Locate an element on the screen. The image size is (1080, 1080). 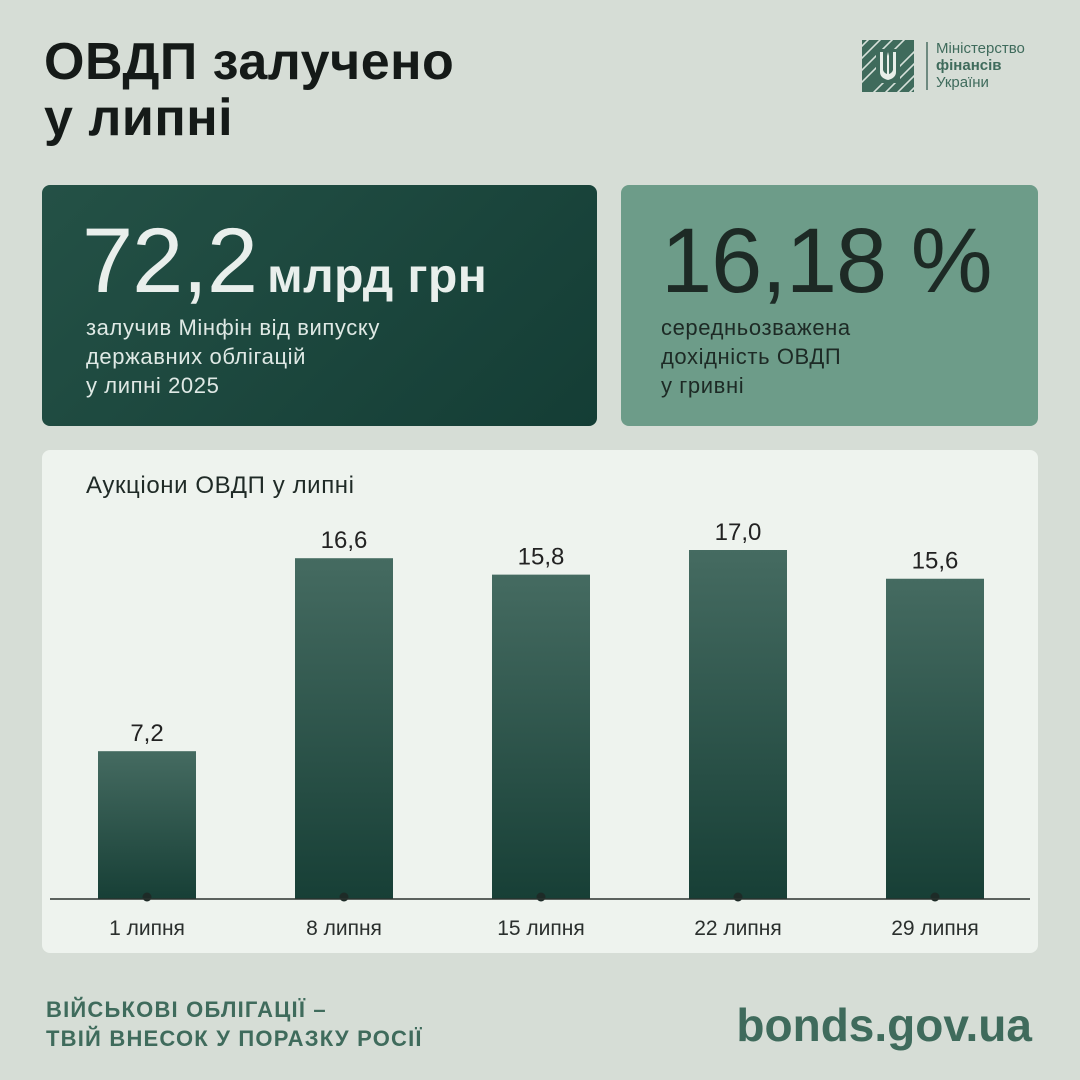
total-raised-desc-2: державних облігацій is located at coordinates (196, 356).